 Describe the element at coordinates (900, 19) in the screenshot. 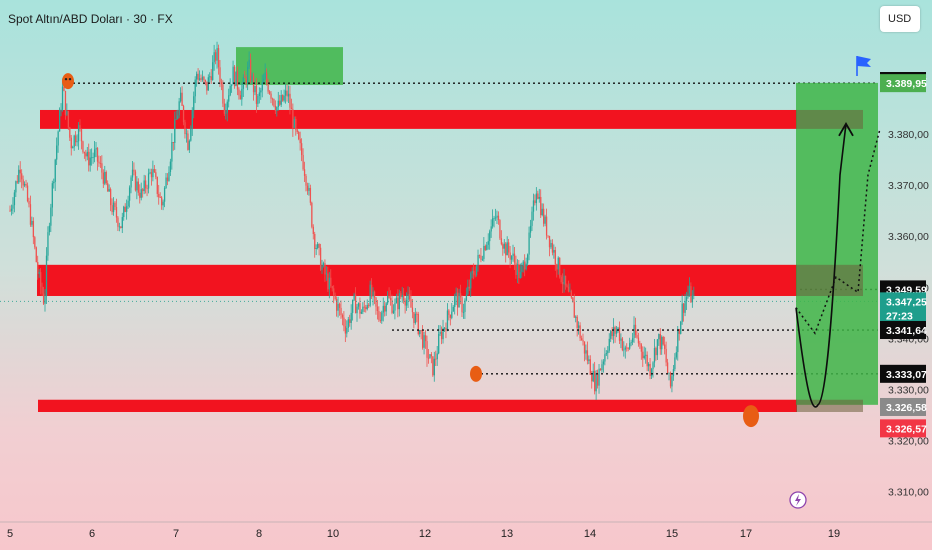

I see `currency-button: USD` at that location.